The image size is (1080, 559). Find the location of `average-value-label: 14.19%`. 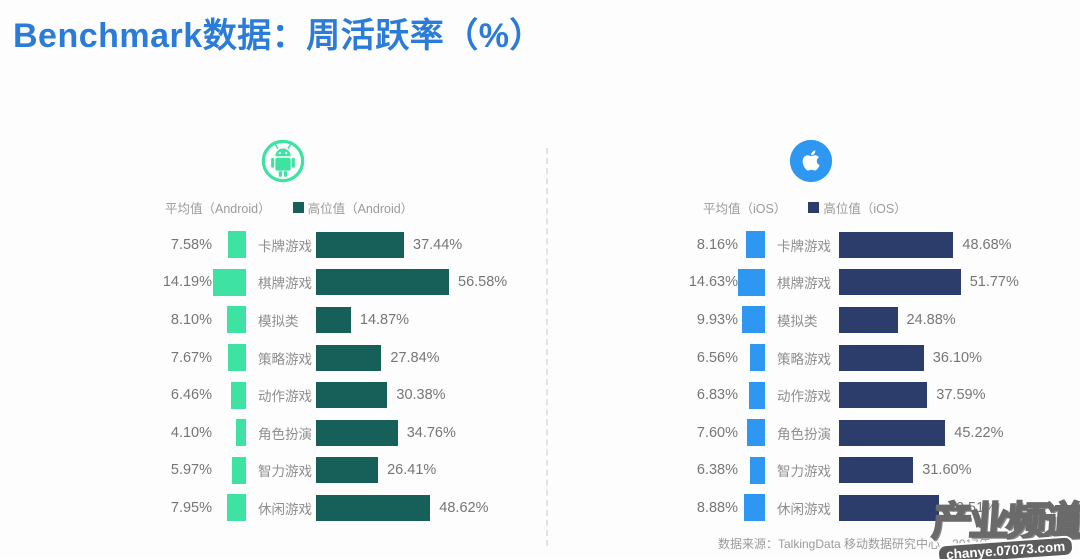

average-value-label: 14.19% is located at coordinates (187, 282).